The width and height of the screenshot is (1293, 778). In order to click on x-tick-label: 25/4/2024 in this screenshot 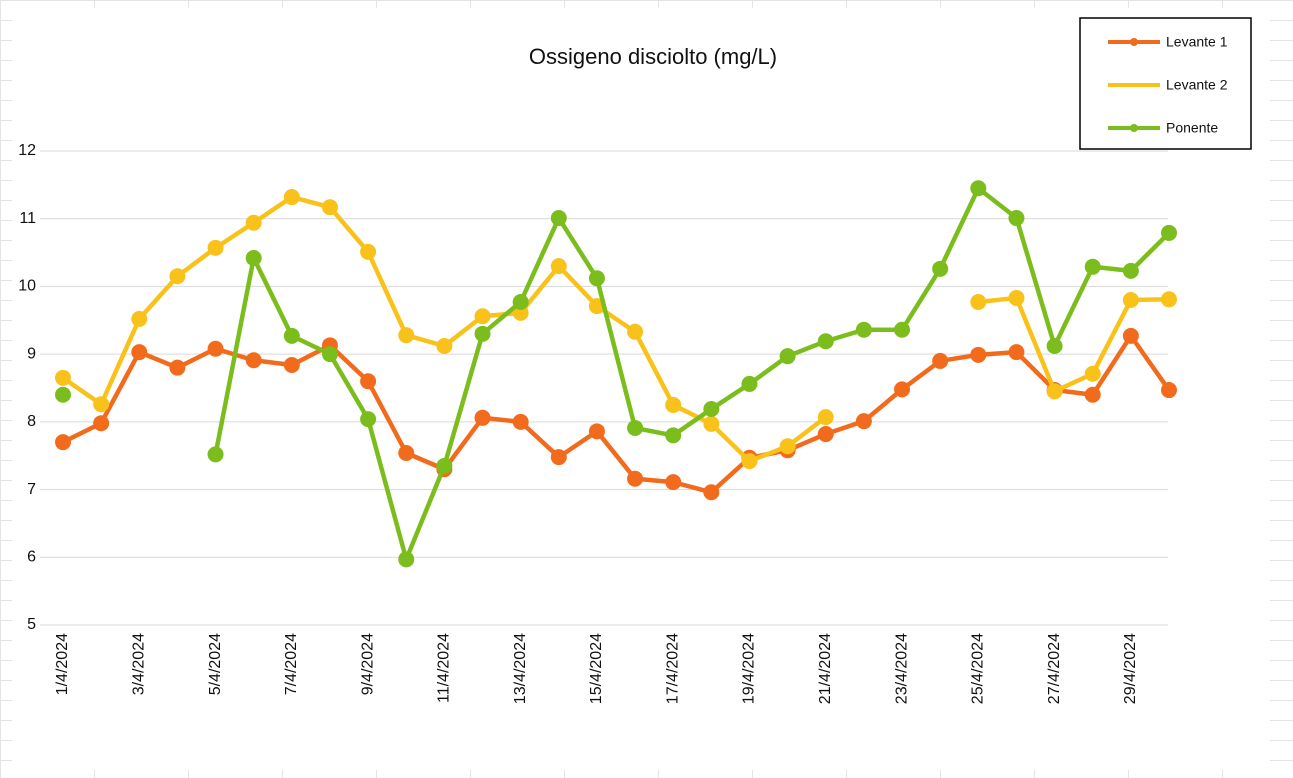, I will do `click(978, 668)`.